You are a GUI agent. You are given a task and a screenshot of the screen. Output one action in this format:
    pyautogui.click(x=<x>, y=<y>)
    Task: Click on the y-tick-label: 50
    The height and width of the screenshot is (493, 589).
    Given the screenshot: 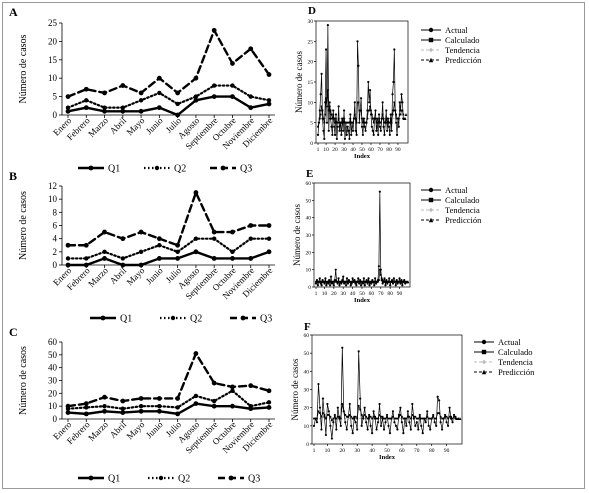 What is the action you would take?
    pyautogui.click(x=309, y=201)
    